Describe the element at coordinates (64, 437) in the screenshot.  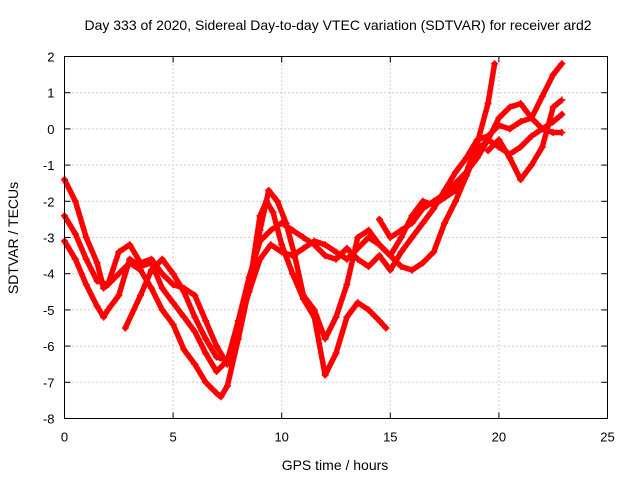
I see `x-tick-label: 0` at that location.